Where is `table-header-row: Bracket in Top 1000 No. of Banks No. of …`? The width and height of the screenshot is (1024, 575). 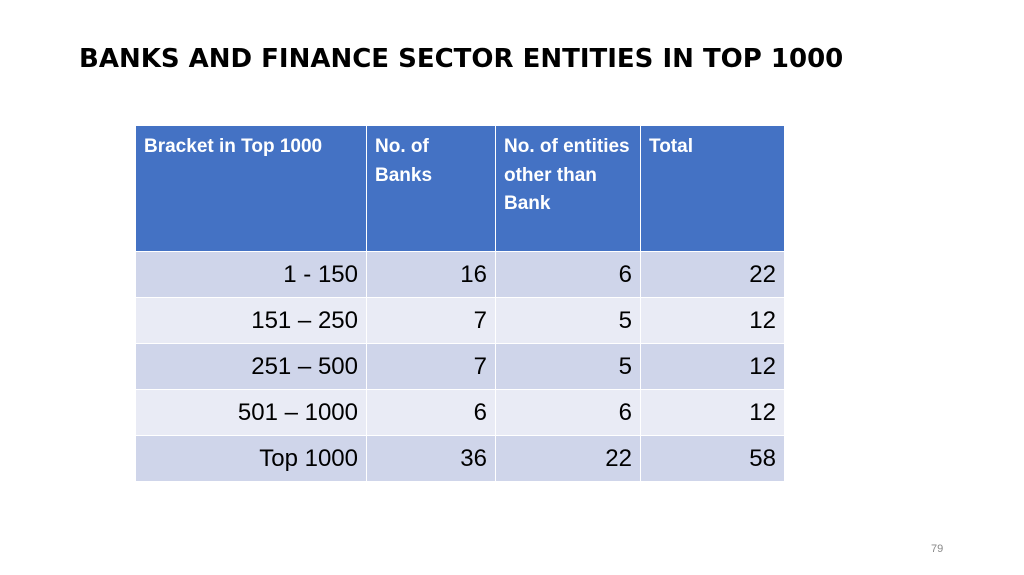
table-header-row: Bracket in Top 1000 No. of Banks No. of … is located at coordinates (460, 188).